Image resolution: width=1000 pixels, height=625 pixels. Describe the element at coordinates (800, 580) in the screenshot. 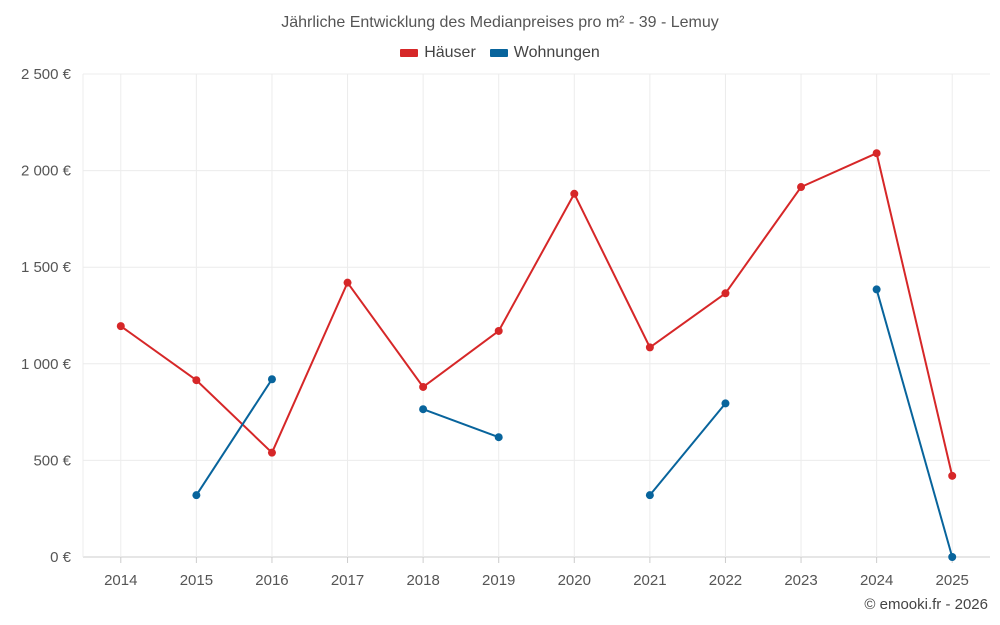

I see `x-tick-label: 2023` at that location.